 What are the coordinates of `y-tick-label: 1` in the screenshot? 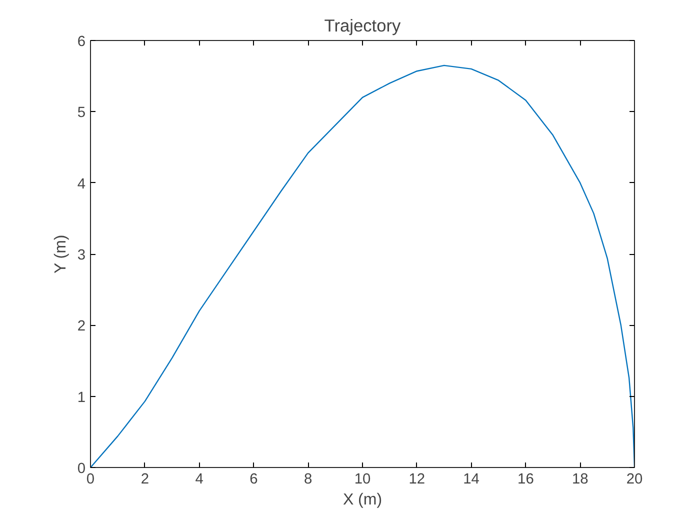 It's located at (81, 398).